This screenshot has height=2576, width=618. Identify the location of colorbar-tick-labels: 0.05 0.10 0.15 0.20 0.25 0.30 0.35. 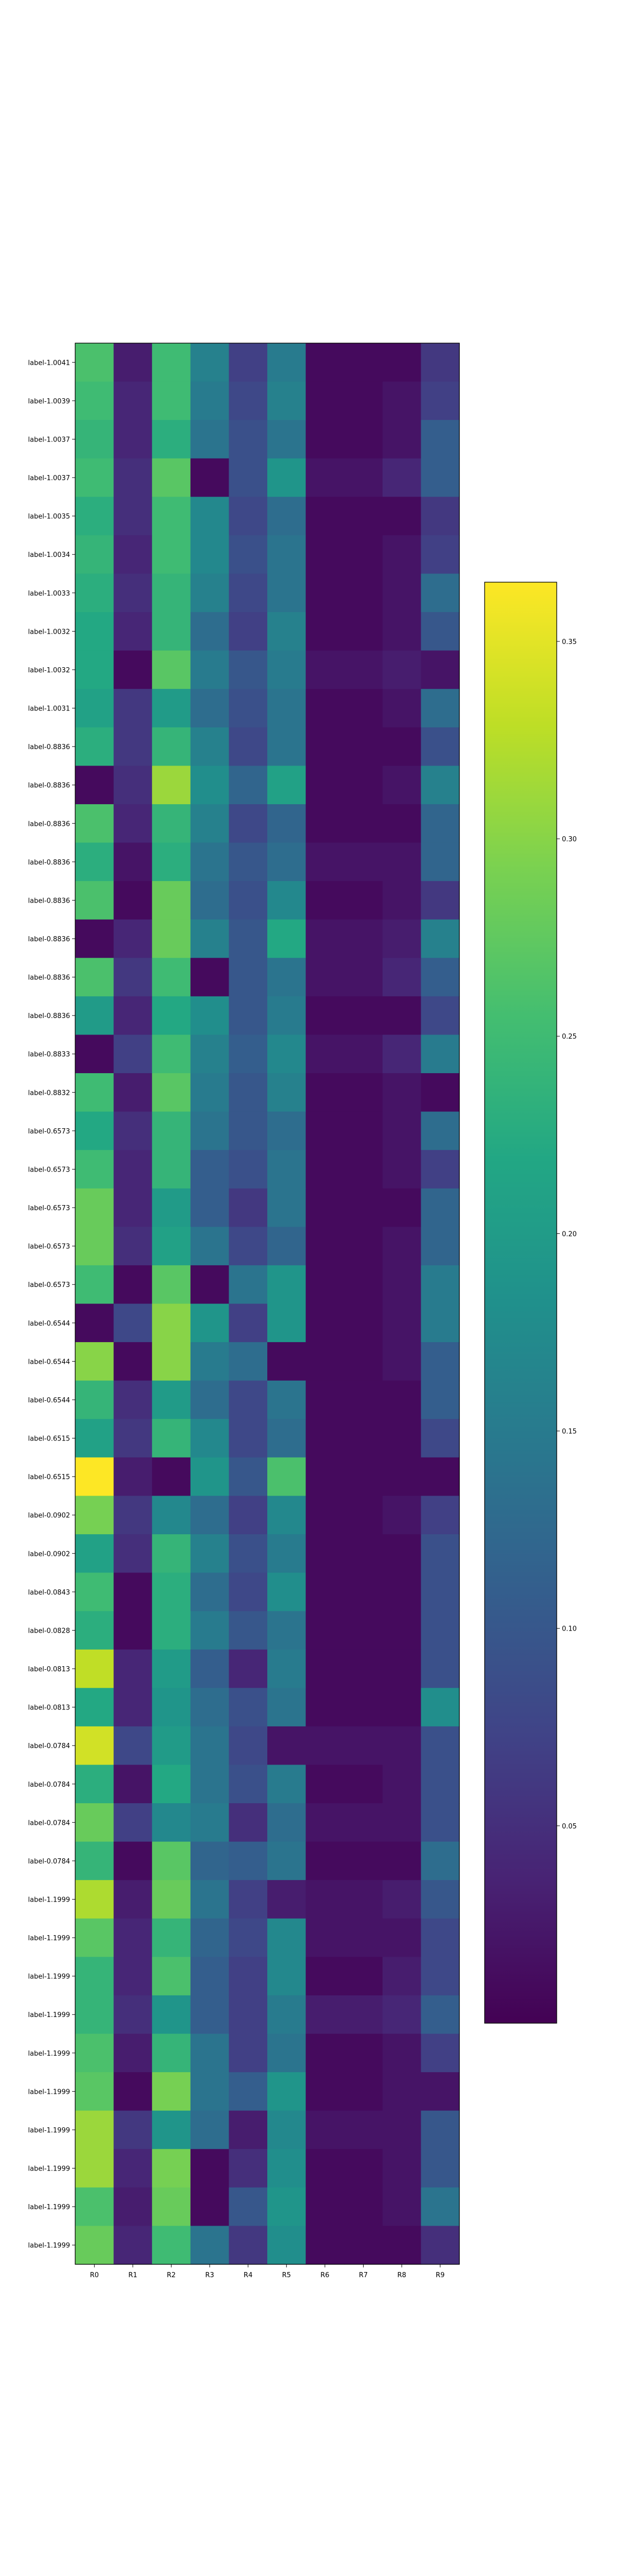
(567, 1234).